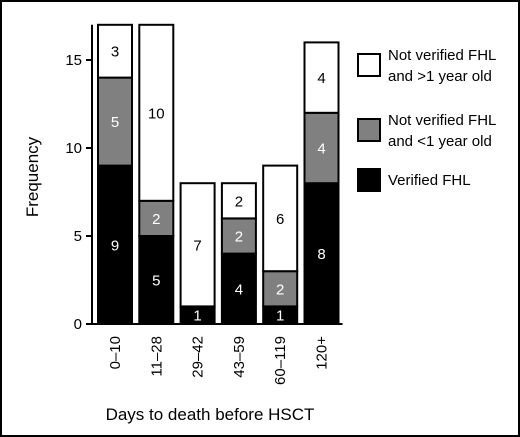 The height and width of the screenshot is (437, 520). Describe the element at coordinates (78, 236) in the screenshot. I see `y-tick-label: 5` at that location.